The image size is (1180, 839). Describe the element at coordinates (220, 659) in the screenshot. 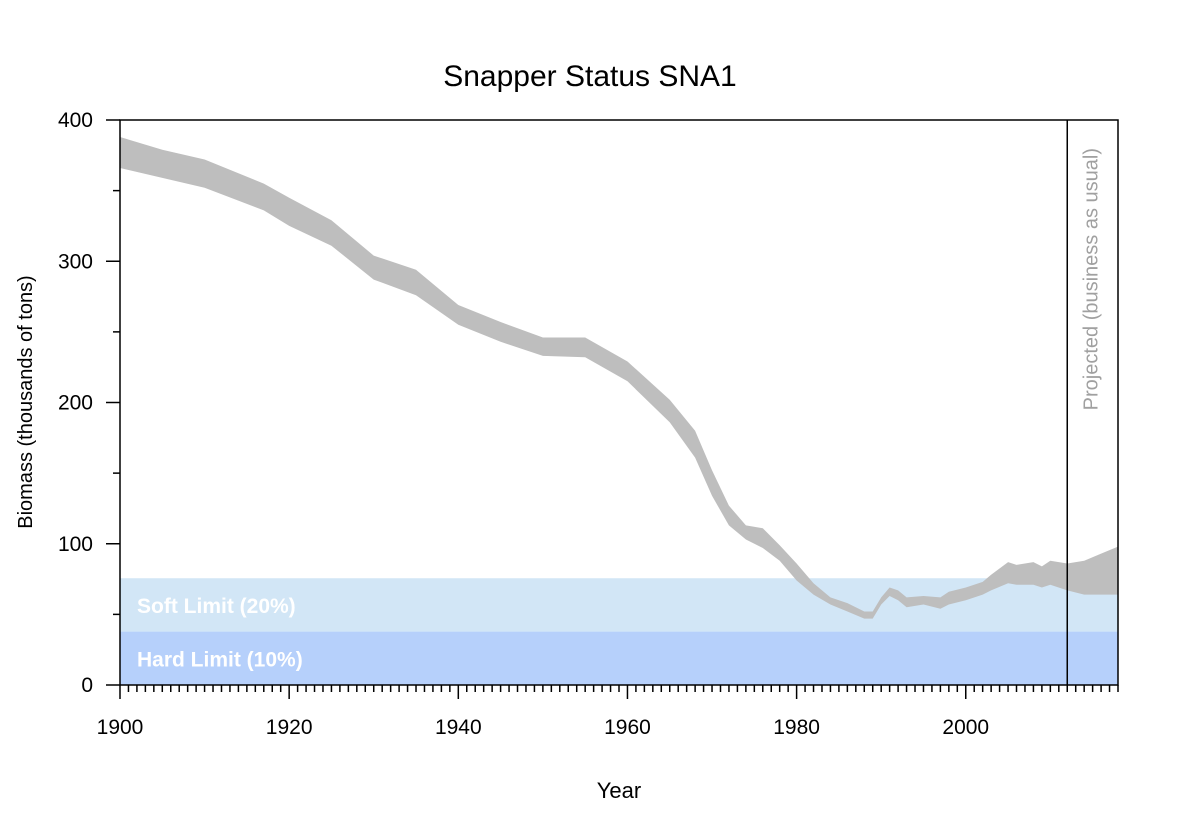

I see `limit-label: Hard Limit (10%)` at that location.